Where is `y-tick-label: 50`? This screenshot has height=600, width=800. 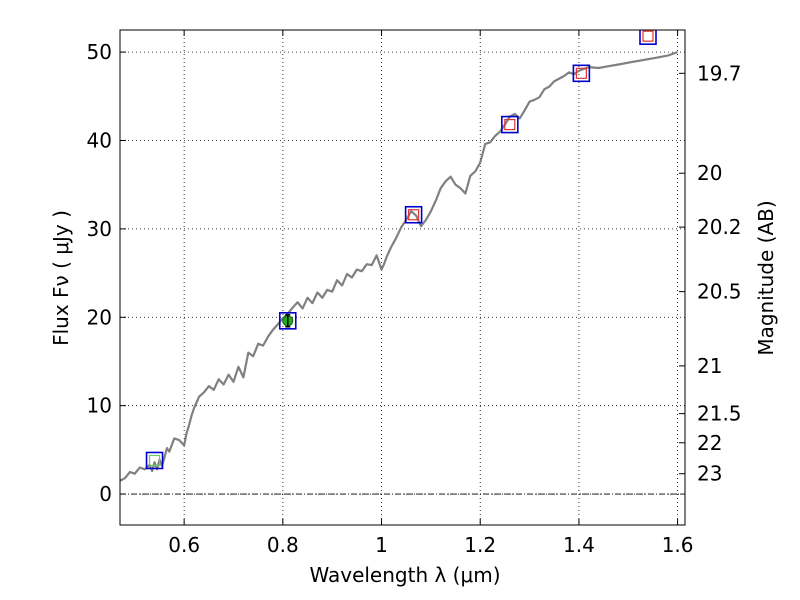
y-tick-label: 50 is located at coordinates (99, 52).